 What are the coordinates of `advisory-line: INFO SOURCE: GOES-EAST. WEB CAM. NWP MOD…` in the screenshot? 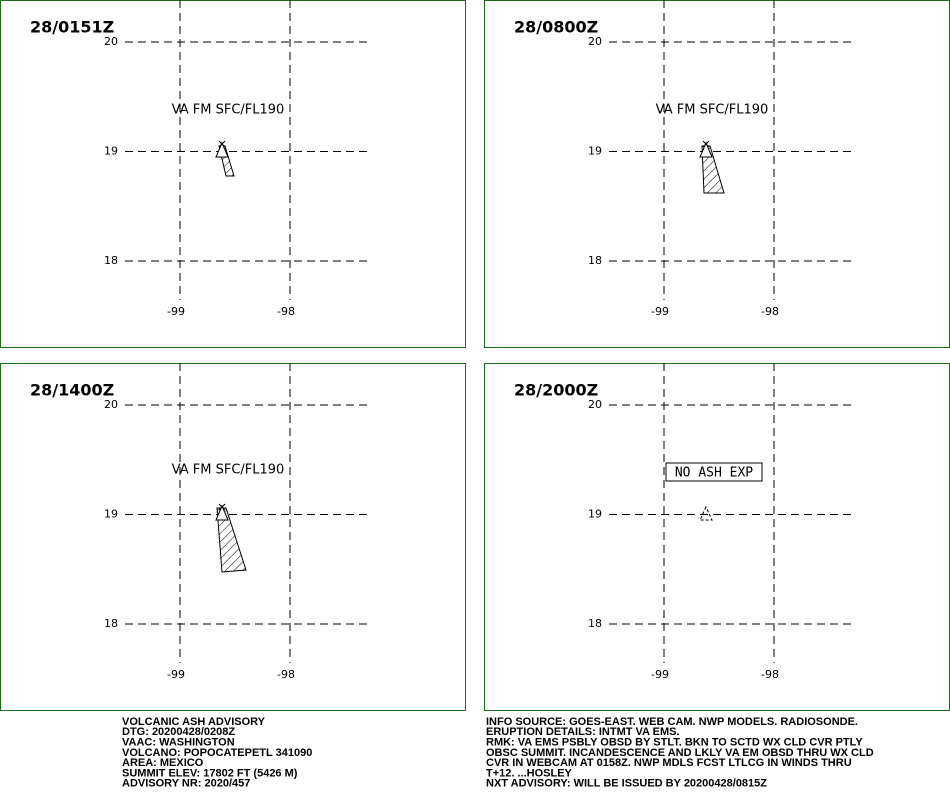 It's located at (672, 722).